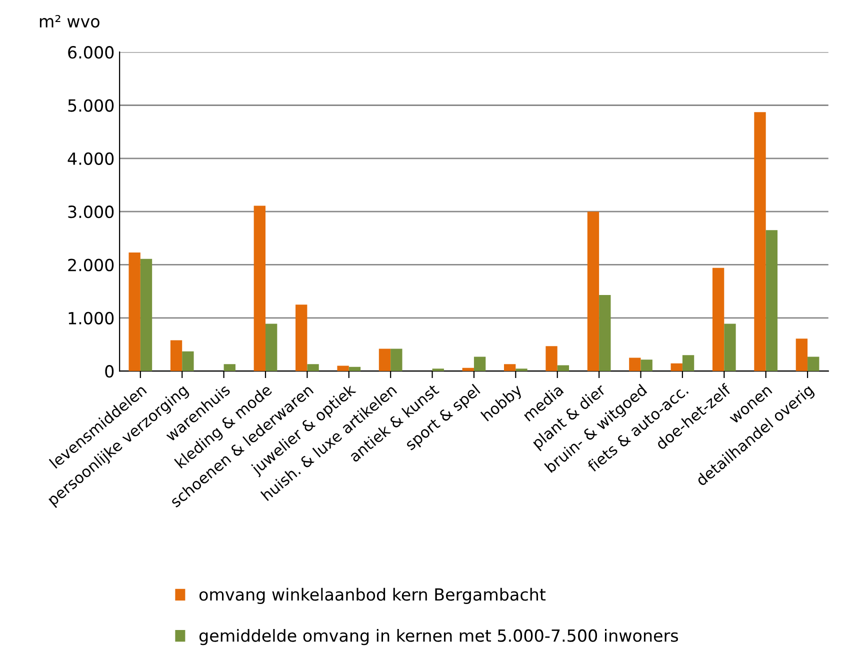 The height and width of the screenshot is (651, 854). I want to click on y-tick-label: 4.000, so click(91, 158).